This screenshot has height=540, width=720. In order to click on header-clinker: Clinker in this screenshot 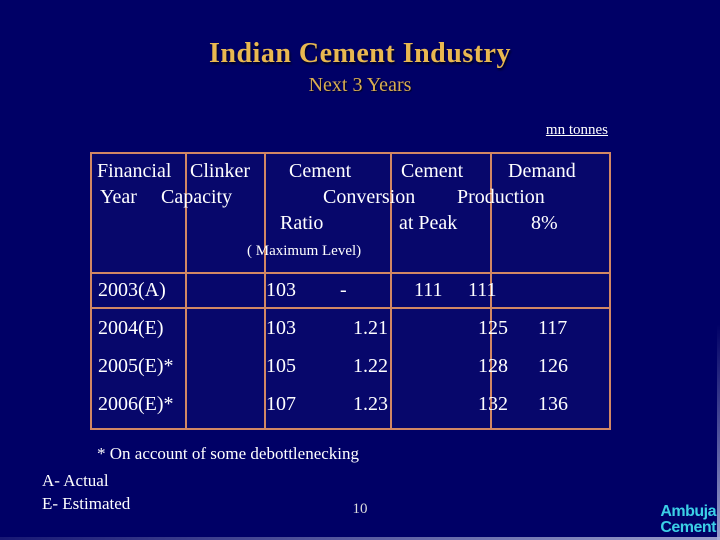, I will do `click(220, 171)`.